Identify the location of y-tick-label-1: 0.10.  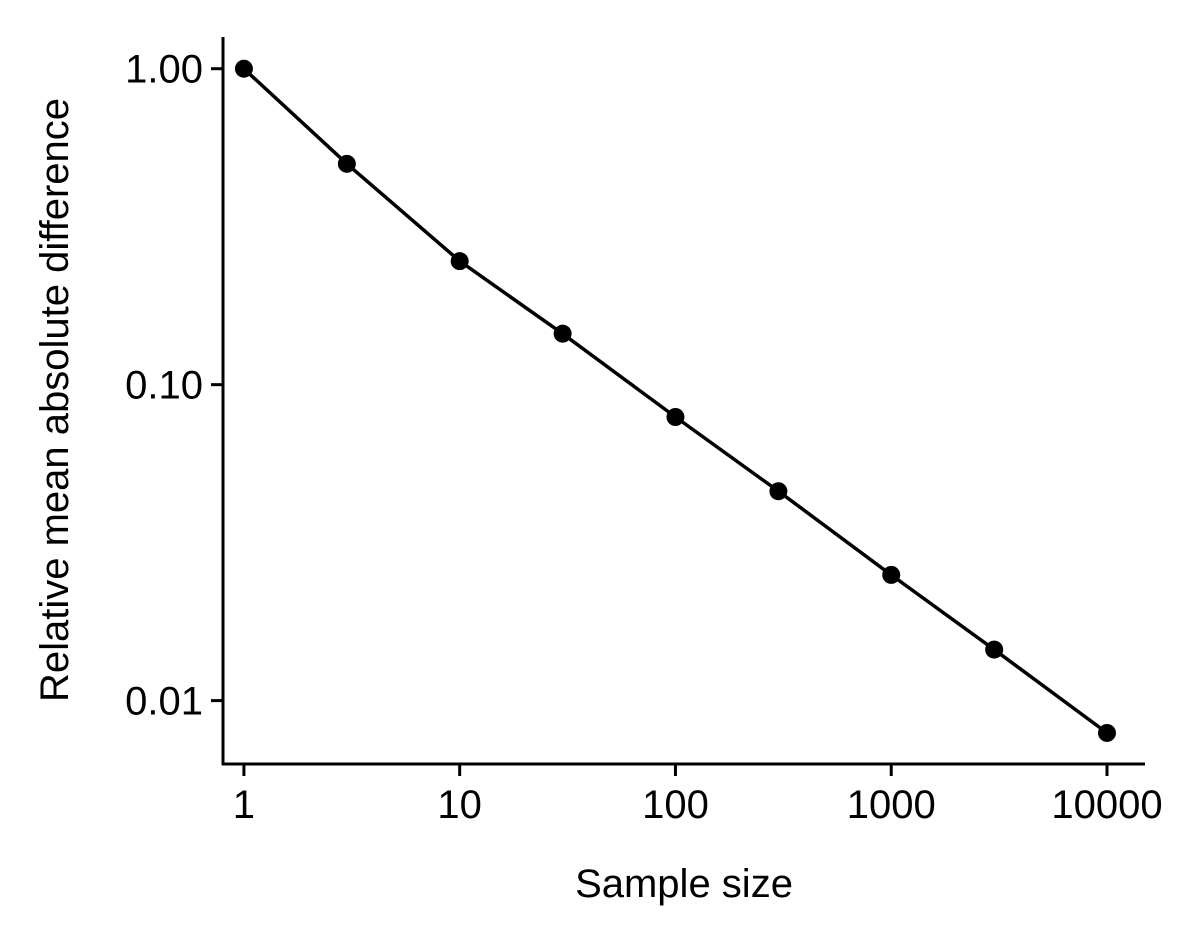
(164, 386).